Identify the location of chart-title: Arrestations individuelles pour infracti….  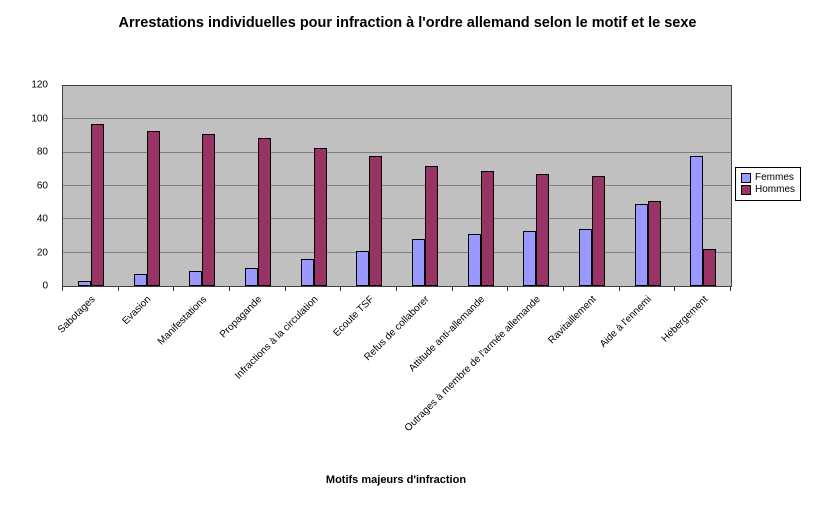
(407, 23).